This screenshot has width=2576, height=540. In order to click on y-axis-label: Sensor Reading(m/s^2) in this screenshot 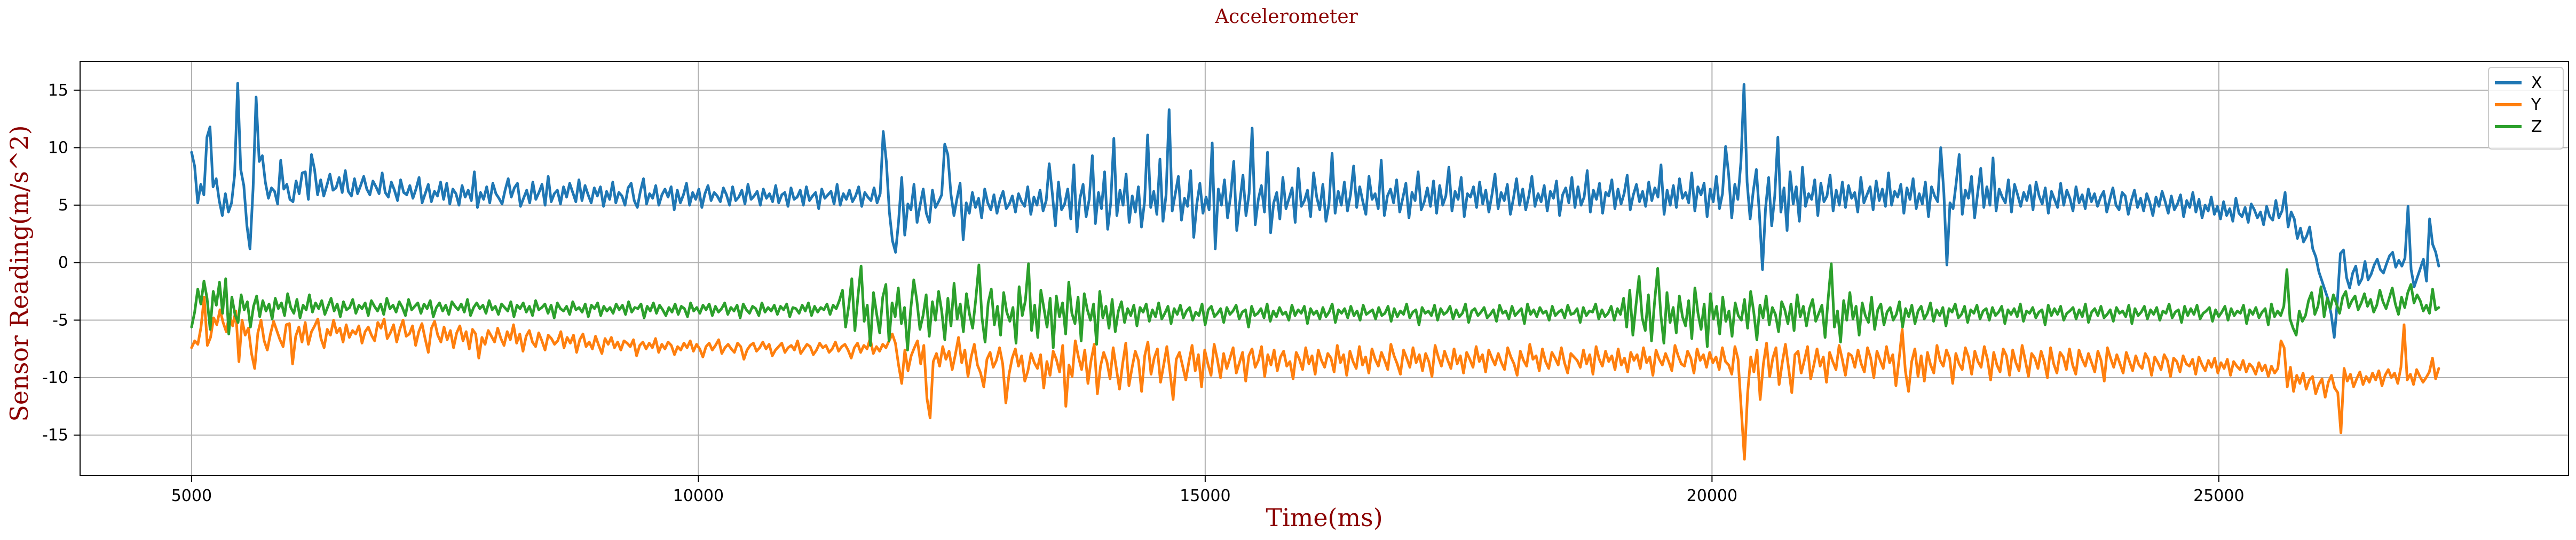, I will do `click(19, 273)`.